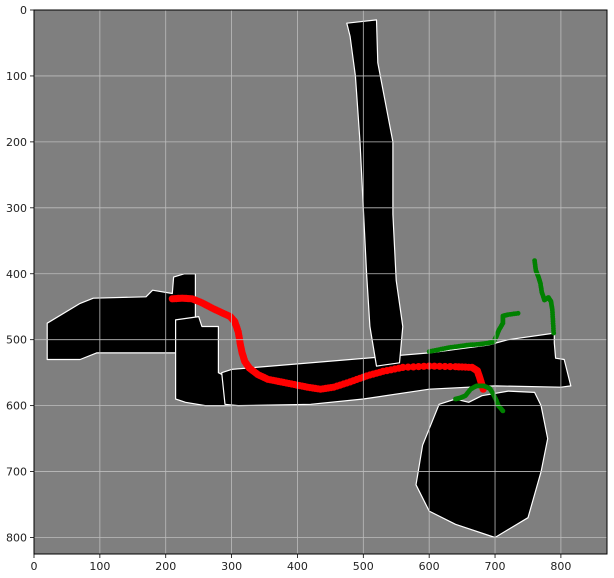  I want to click on x-tick-label: 300, so click(231, 566).